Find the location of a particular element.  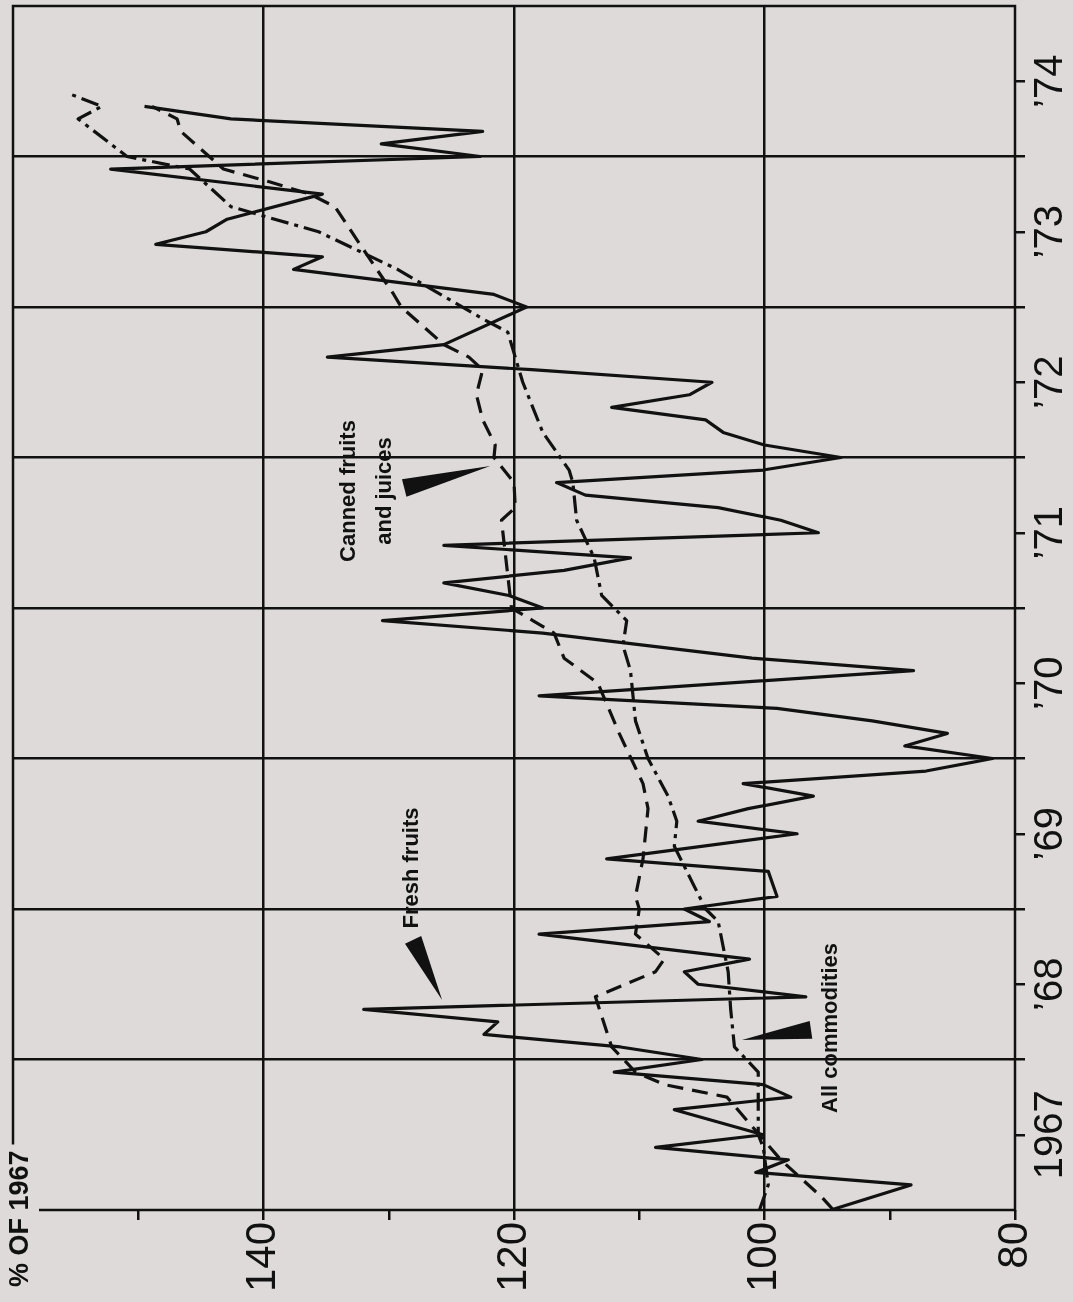

annotation: All commodities is located at coordinates (830, 1028).